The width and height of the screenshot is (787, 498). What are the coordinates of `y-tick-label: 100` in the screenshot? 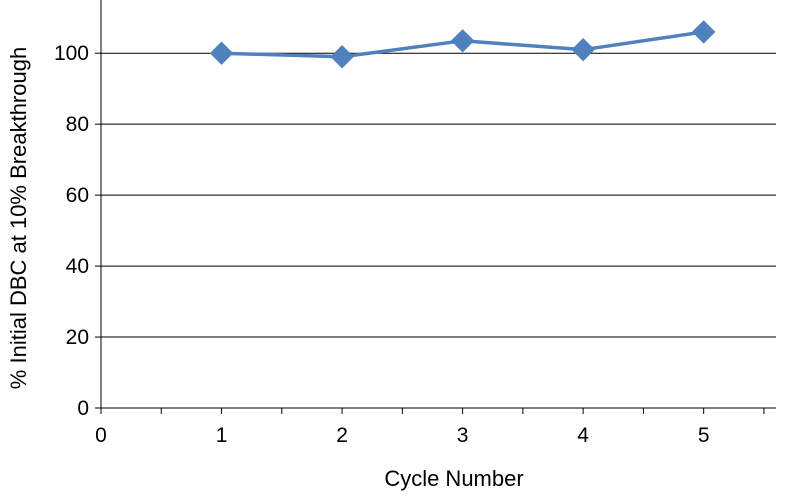 It's located at (71, 53).